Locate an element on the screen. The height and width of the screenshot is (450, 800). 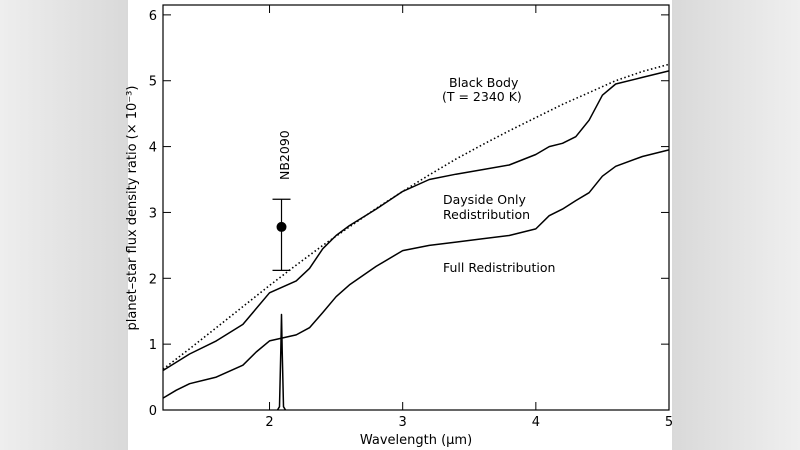
x-tick-label: 4 is located at coordinates (536, 422).